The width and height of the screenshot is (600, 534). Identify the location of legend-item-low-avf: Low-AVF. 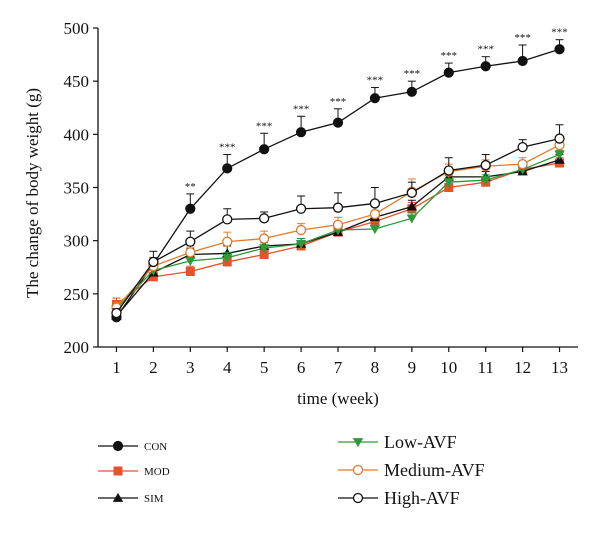
(397, 442).